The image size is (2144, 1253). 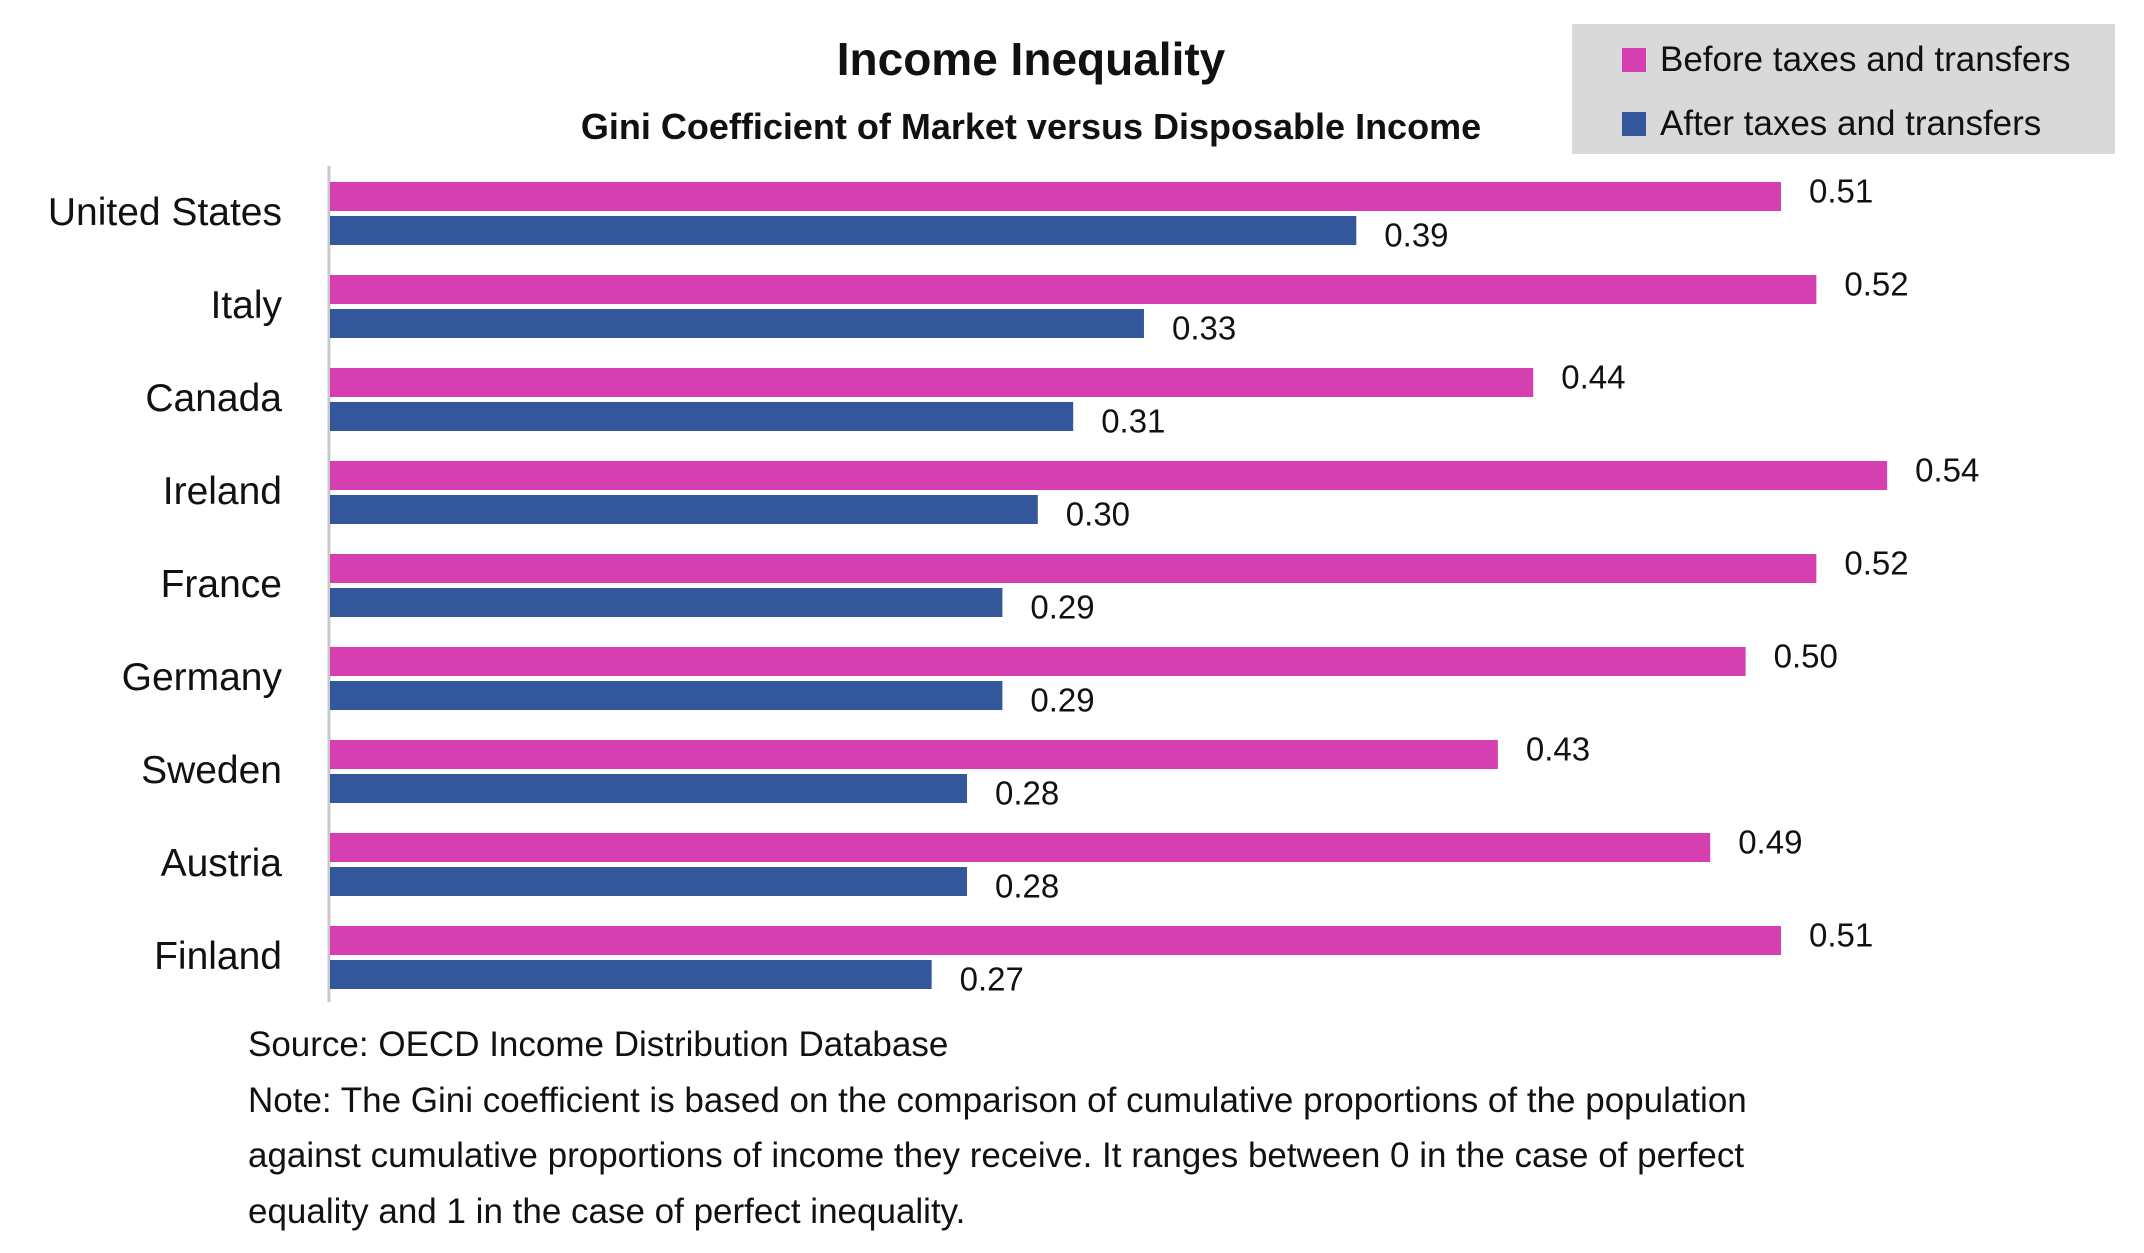 What do you see at coordinates (1947, 470) in the screenshot?
I see `value-label: 0.54` at bounding box center [1947, 470].